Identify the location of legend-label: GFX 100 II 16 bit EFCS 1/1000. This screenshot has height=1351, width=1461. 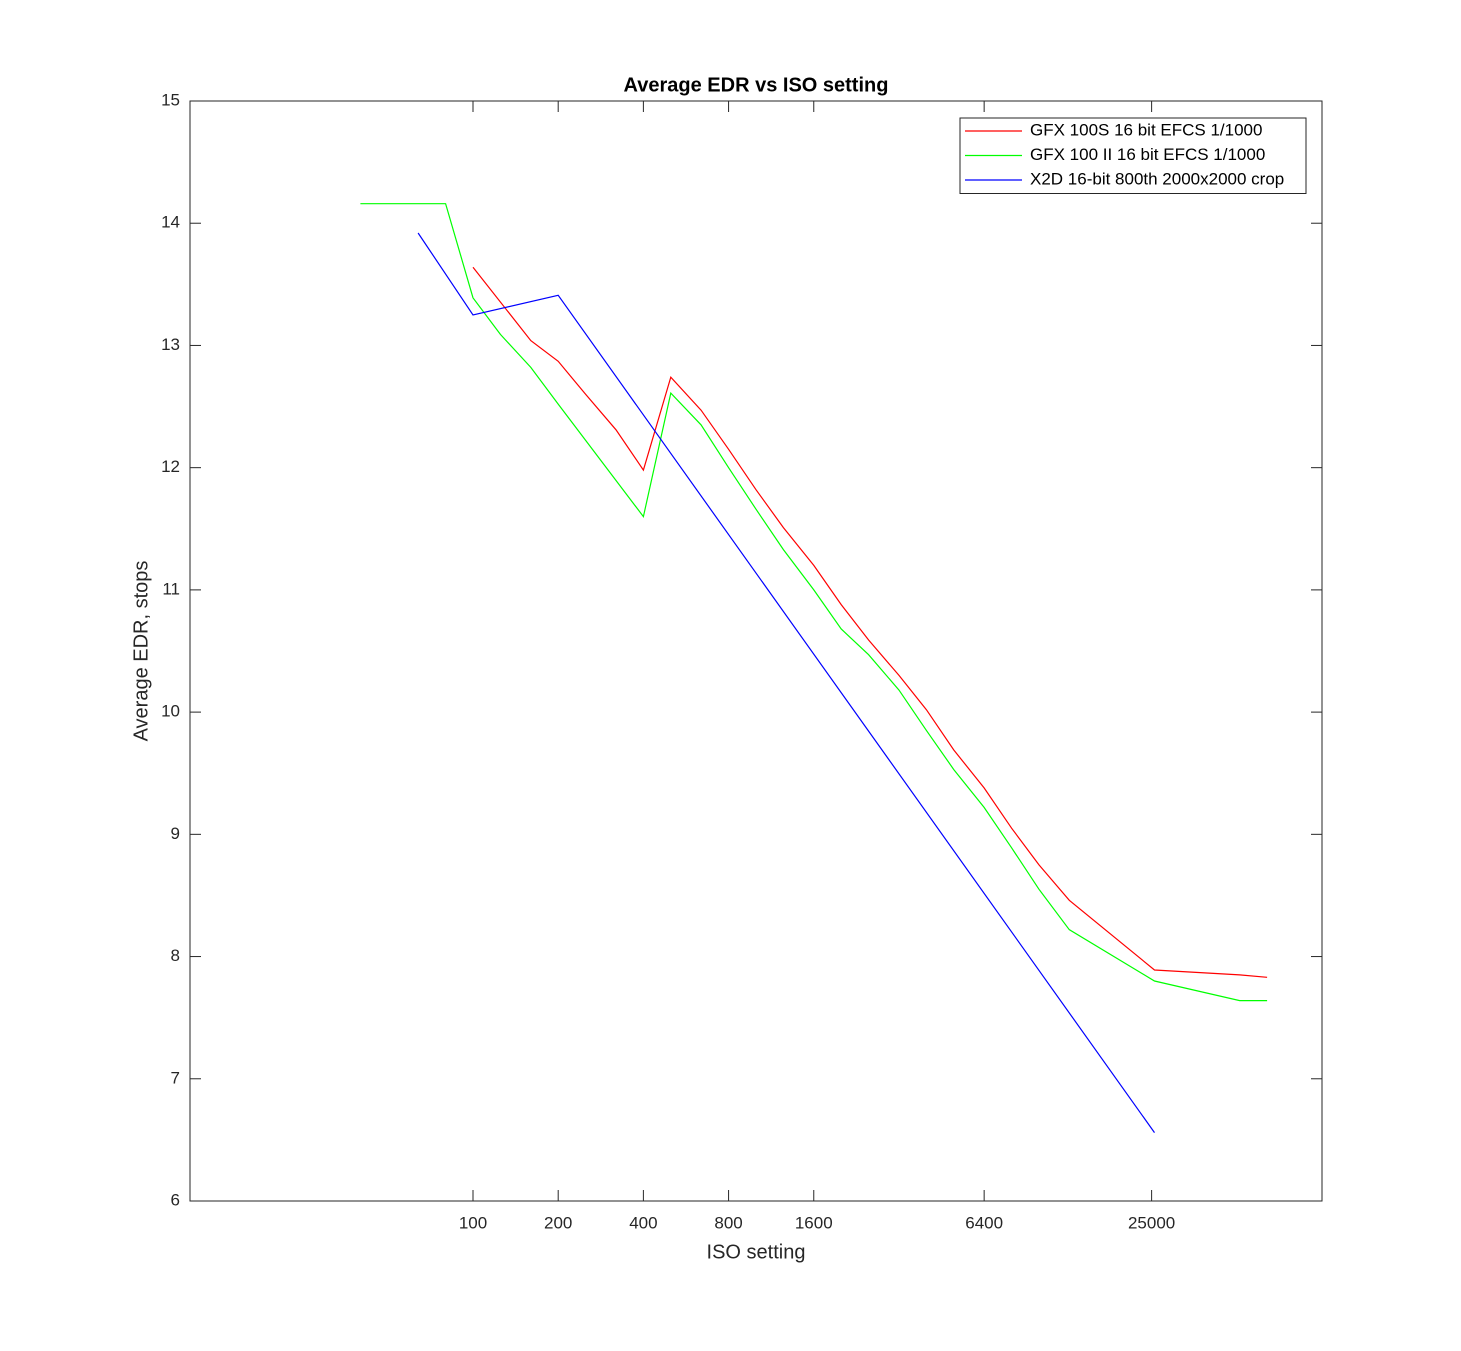
(1147, 154).